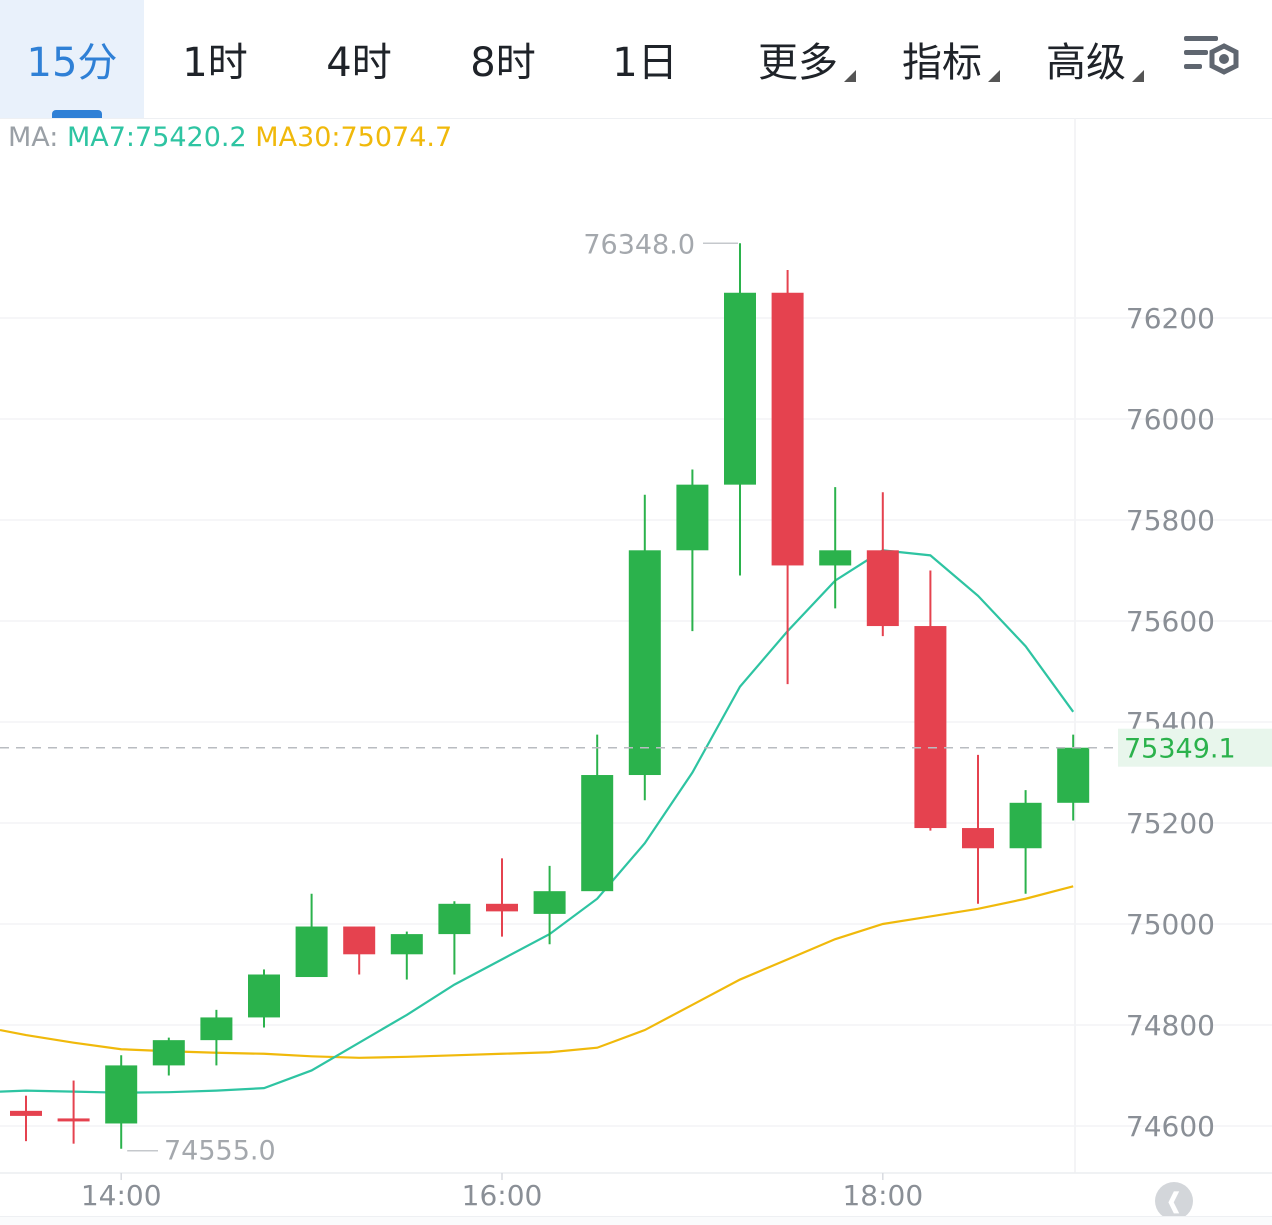 The image size is (1272, 1225). Describe the element at coordinates (215, 63) in the screenshot. I see `tab-label: 1时` at that location.